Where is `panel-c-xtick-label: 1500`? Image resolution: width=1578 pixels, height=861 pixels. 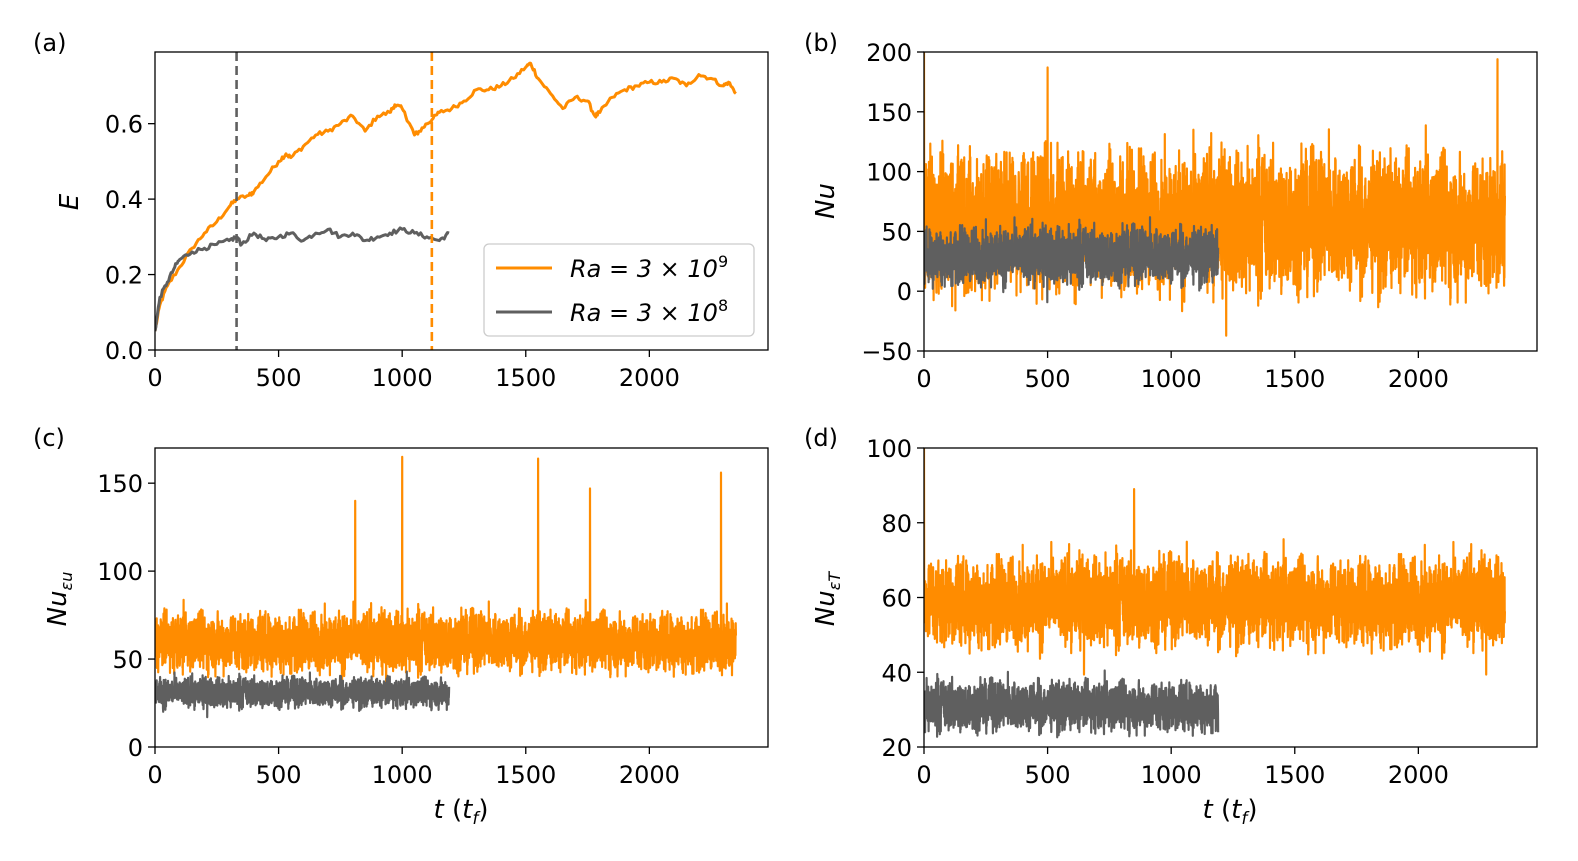 panel-c-xtick-label: 1500 is located at coordinates (525, 775).